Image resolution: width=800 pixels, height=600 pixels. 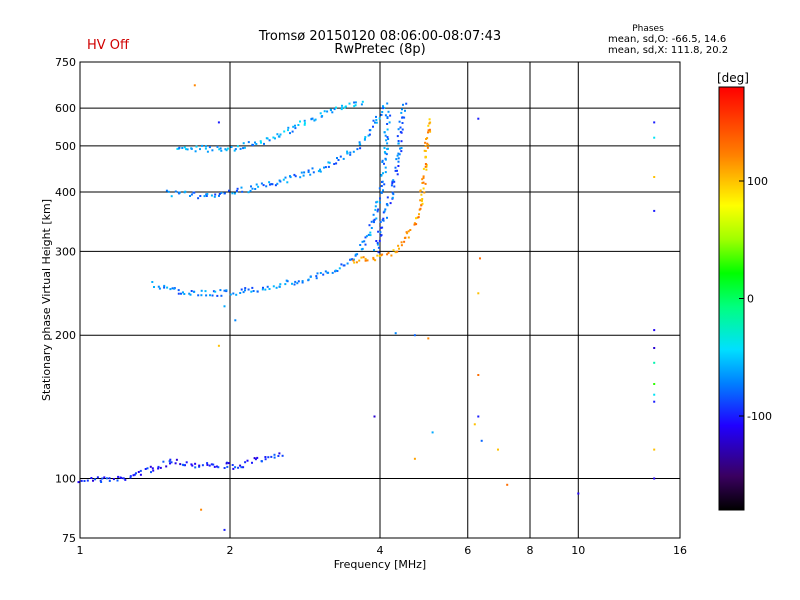 What do you see at coordinates (578, 550) in the screenshot?
I see `x-tick-label: 10` at bounding box center [578, 550].